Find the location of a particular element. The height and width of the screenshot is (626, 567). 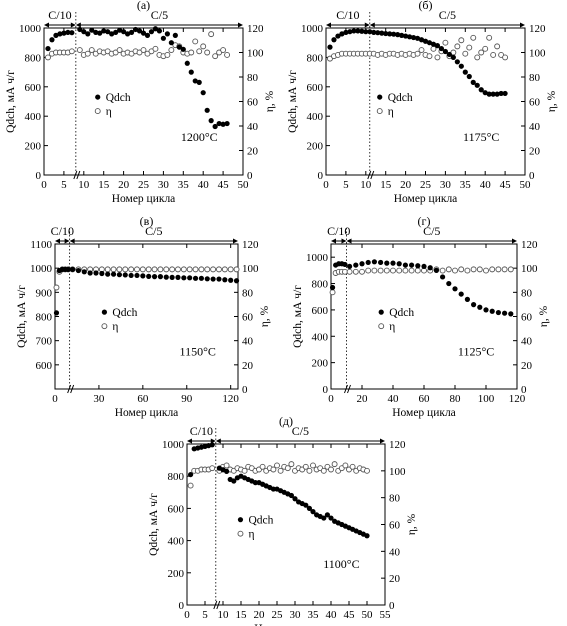

x-tick-label: 120 is located at coordinates (517, 399).